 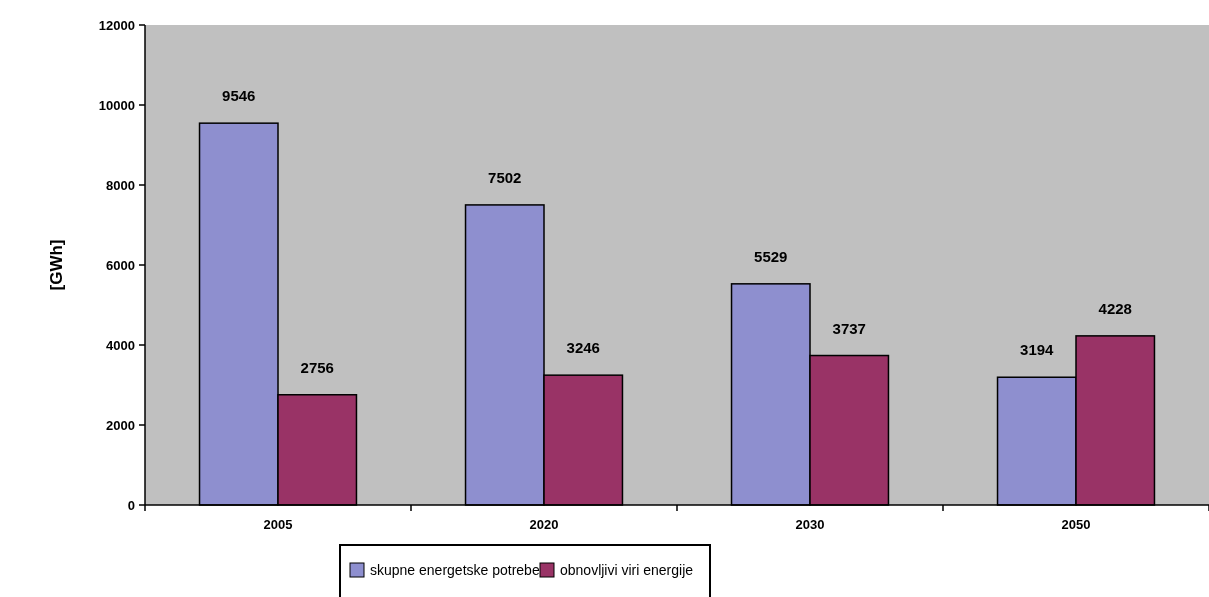 I want to click on data-label: 9546, so click(x=239, y=96).